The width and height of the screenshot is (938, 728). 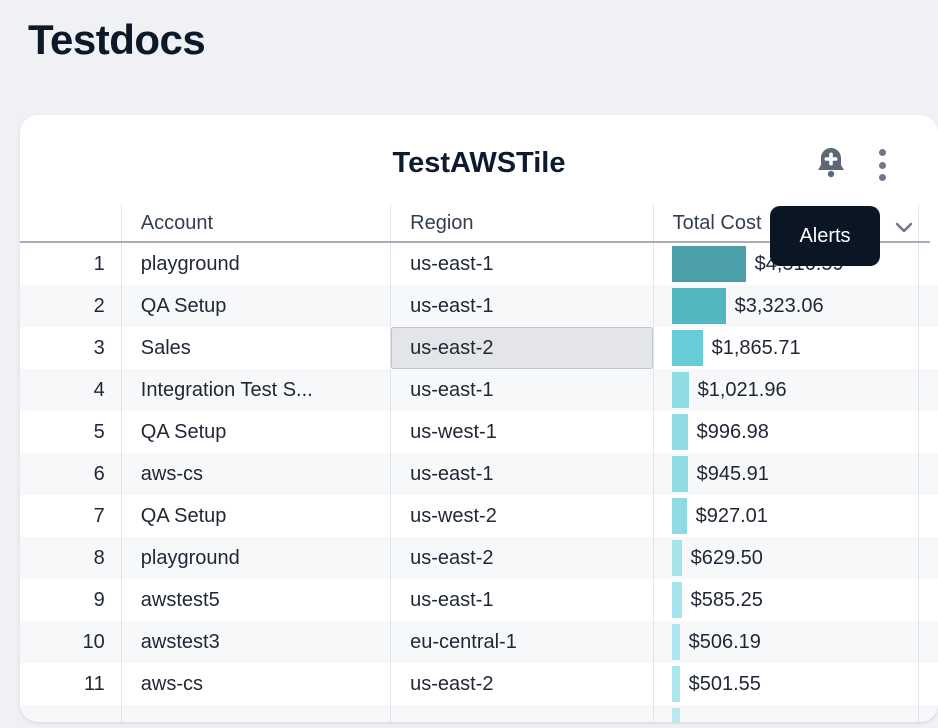 I want to click on cost-value: $501.55, so click(x=724, y=683).